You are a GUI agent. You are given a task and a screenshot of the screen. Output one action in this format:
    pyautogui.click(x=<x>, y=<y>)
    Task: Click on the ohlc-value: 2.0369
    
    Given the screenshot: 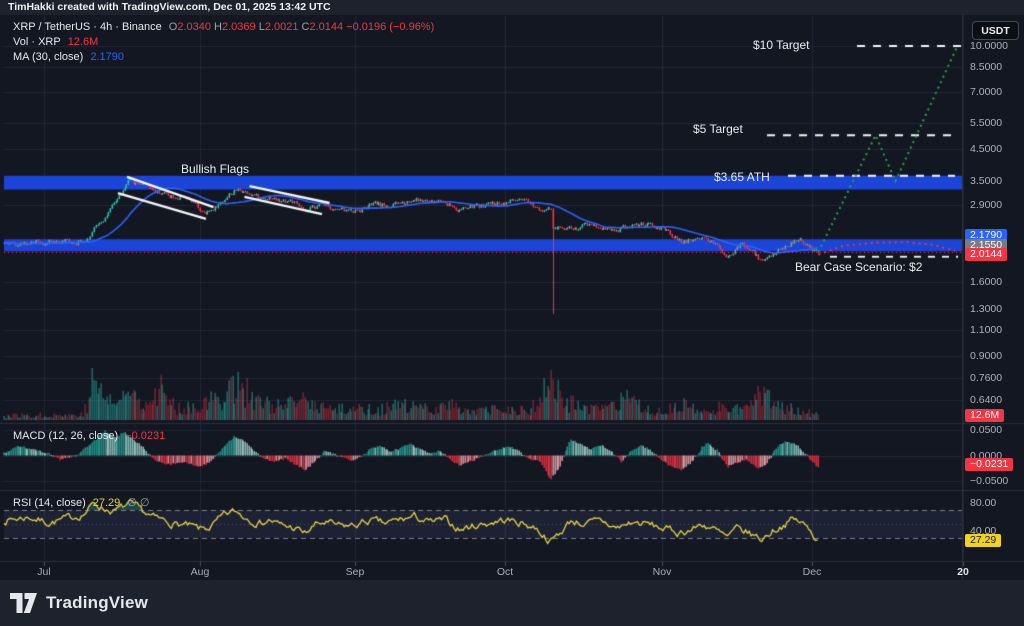 What is the action you would take?
    pyautogui.click(x=240, y=27)
    